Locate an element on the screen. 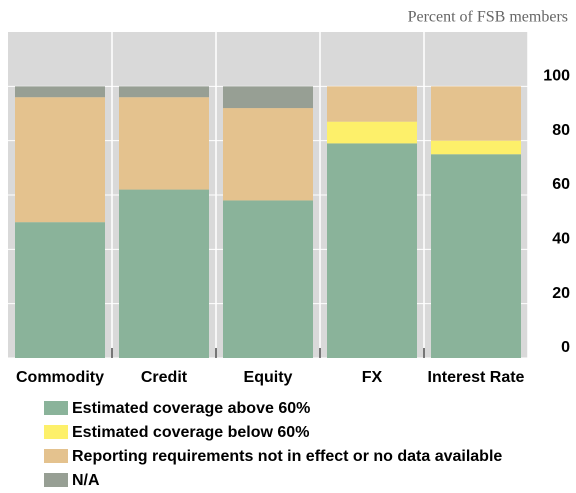 This screenshot has width=576, height=493. y-tick-label: 60 is located at coordinates (561, 184).